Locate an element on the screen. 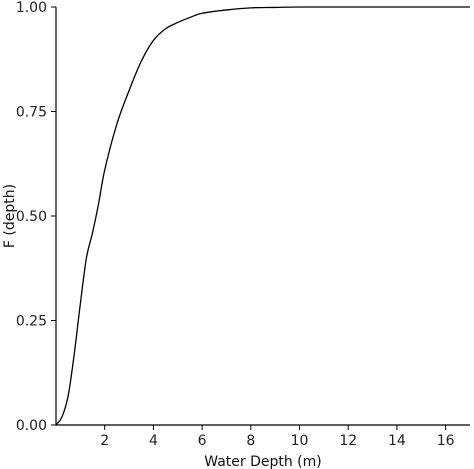 This screenshot has height=469, width=474. x-tick-label: 4 is located at coordinates (153, 441).